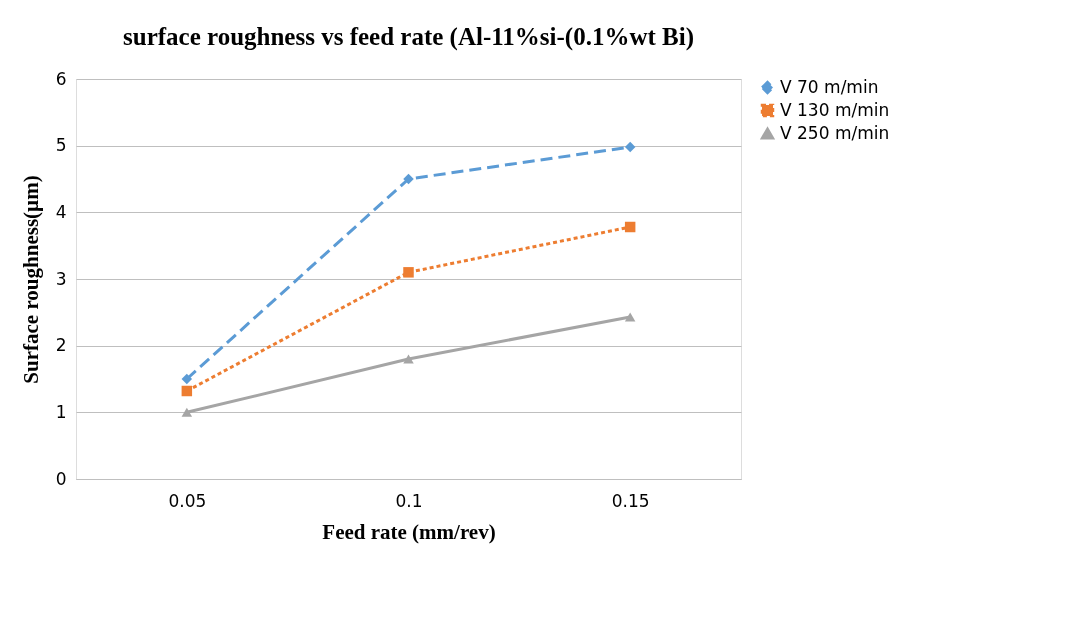 Image resolution: width=1079 pixels, height=619 pixels. What do you see at coordinates (61, 411) in the screenshot?
I see `y-tick-label: 1` at bounding box center [61, 411].